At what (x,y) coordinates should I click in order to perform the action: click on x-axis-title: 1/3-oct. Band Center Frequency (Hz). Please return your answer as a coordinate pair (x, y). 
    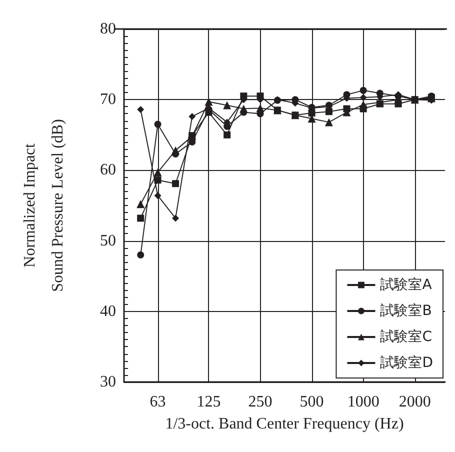
    Looking at the image, I should click on (284, 424).